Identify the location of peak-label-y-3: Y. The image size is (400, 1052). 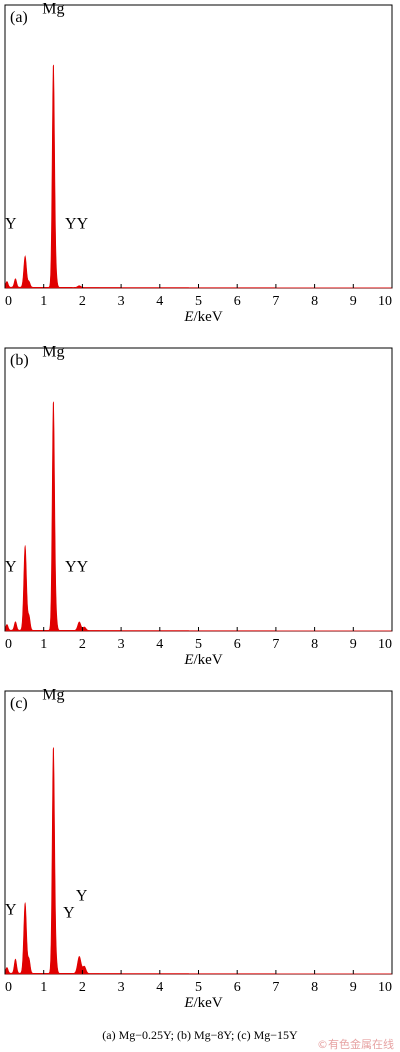
(82, 895).